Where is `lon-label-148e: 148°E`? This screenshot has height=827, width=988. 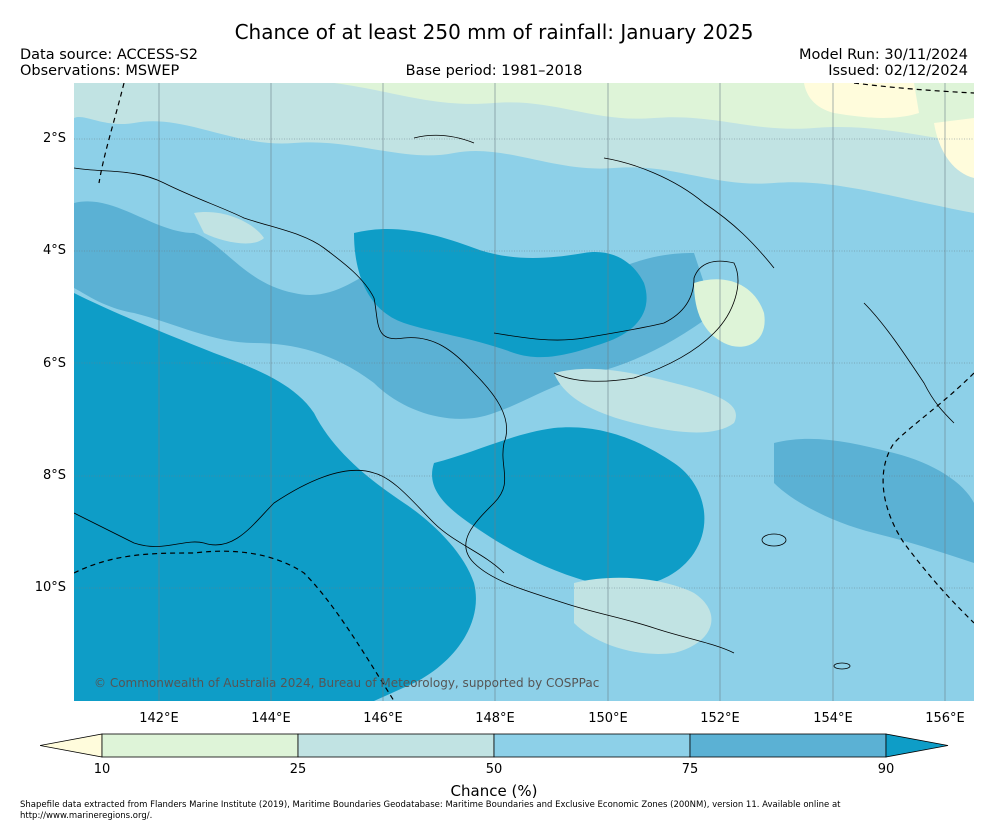 lon-label-148e: 148°E is located at coordinates (495, 718).